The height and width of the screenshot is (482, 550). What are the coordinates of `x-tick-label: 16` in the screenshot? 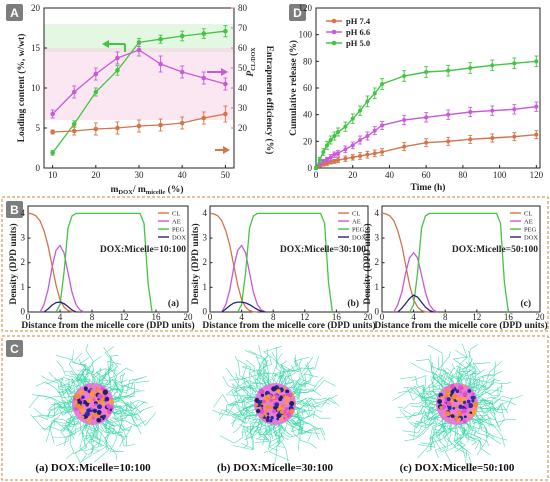 It's located at (337, 317).